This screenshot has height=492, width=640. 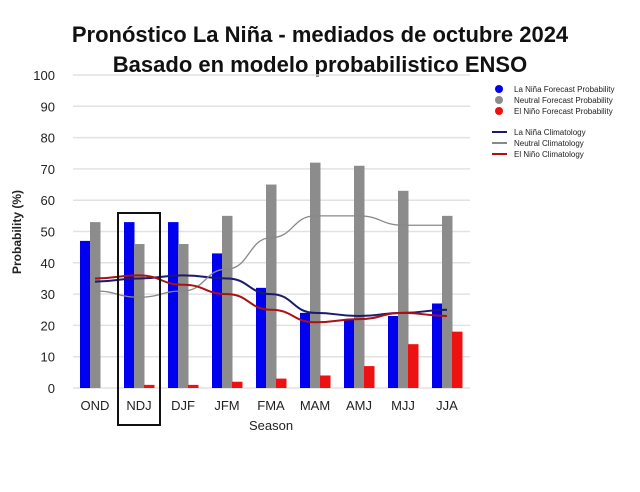 I want to click on y-axis-label: Probability (%), so click(x=17, y=232).